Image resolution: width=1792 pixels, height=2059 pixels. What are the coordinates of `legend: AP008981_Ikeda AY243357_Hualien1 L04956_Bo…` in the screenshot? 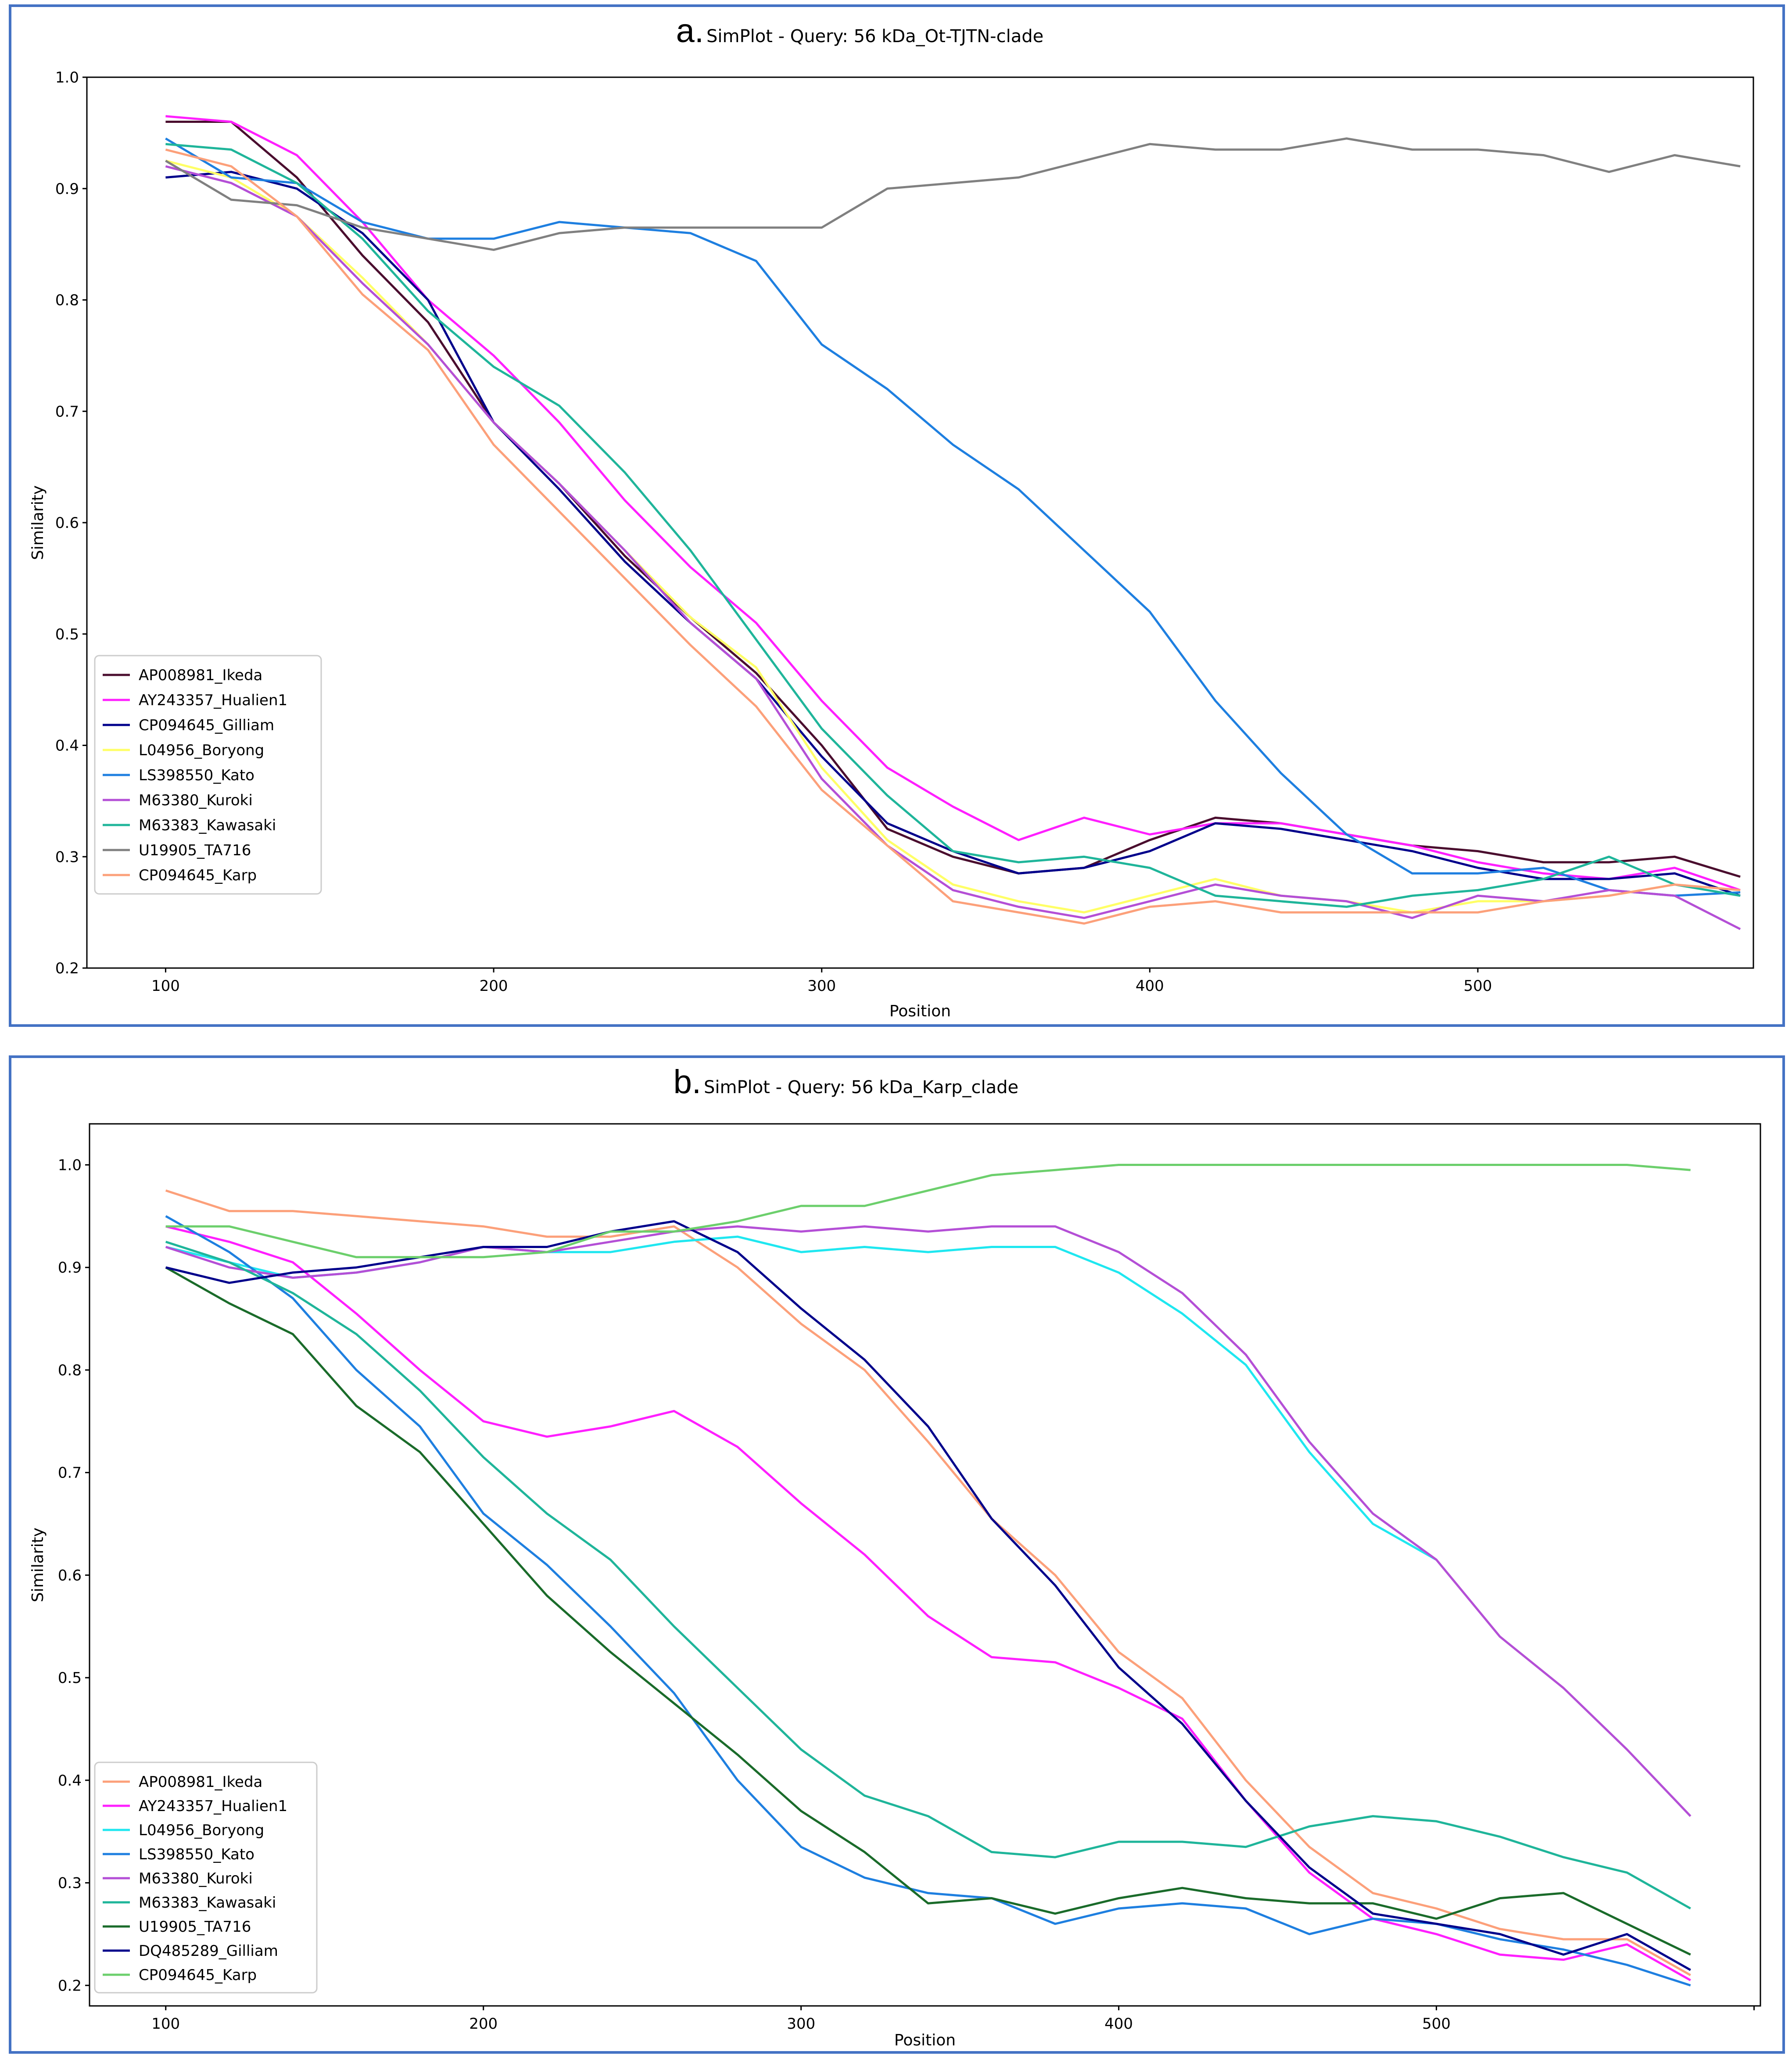 It's located at (206, 1877).